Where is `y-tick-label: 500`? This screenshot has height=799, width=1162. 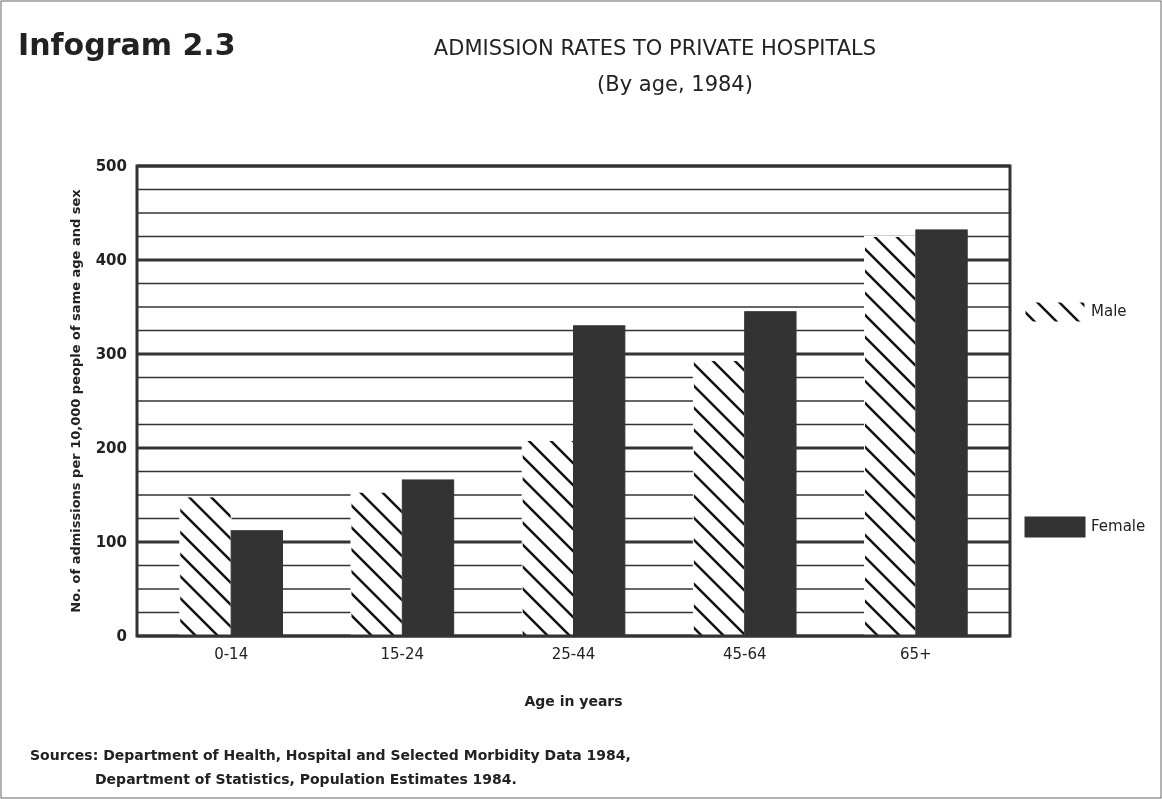 y-tick-label: 500 is located at coordinates (111, 166).